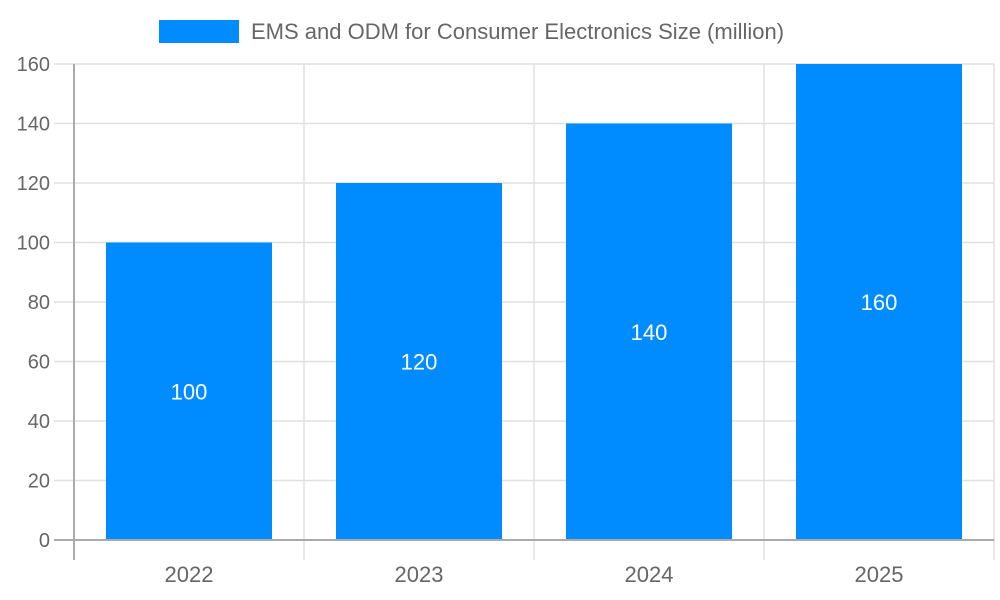 The width and height of the screenshot is (1000, 600). What do you see at coordinates (33, 244) in the screenshot?
I see `y-tick-label: 100` at bounding box center [33, 244].